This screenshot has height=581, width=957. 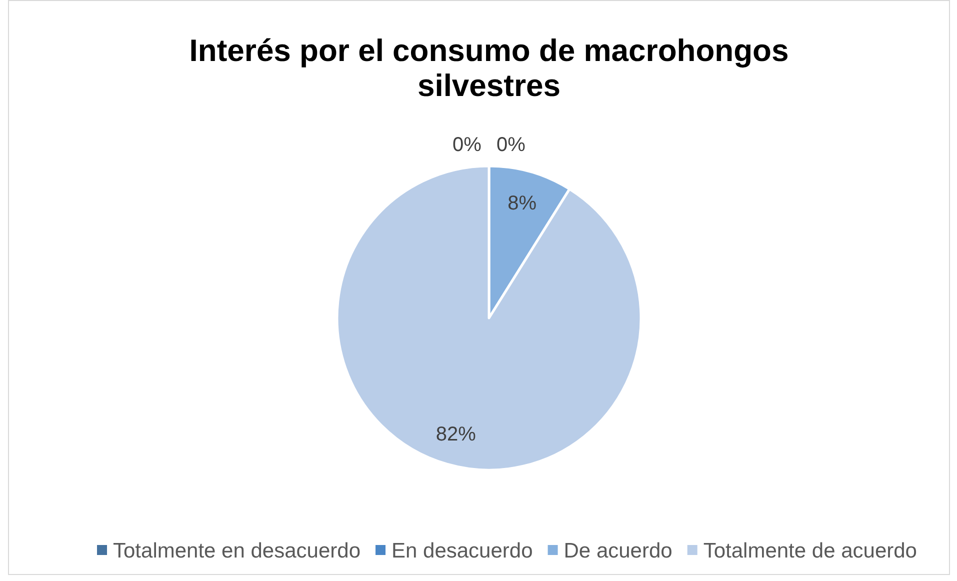 What do you see at coordinates (237, 550) in the screenshot?
I see `legend-label: Totalmente en desacuerdo` at bounding box center [237, 550].